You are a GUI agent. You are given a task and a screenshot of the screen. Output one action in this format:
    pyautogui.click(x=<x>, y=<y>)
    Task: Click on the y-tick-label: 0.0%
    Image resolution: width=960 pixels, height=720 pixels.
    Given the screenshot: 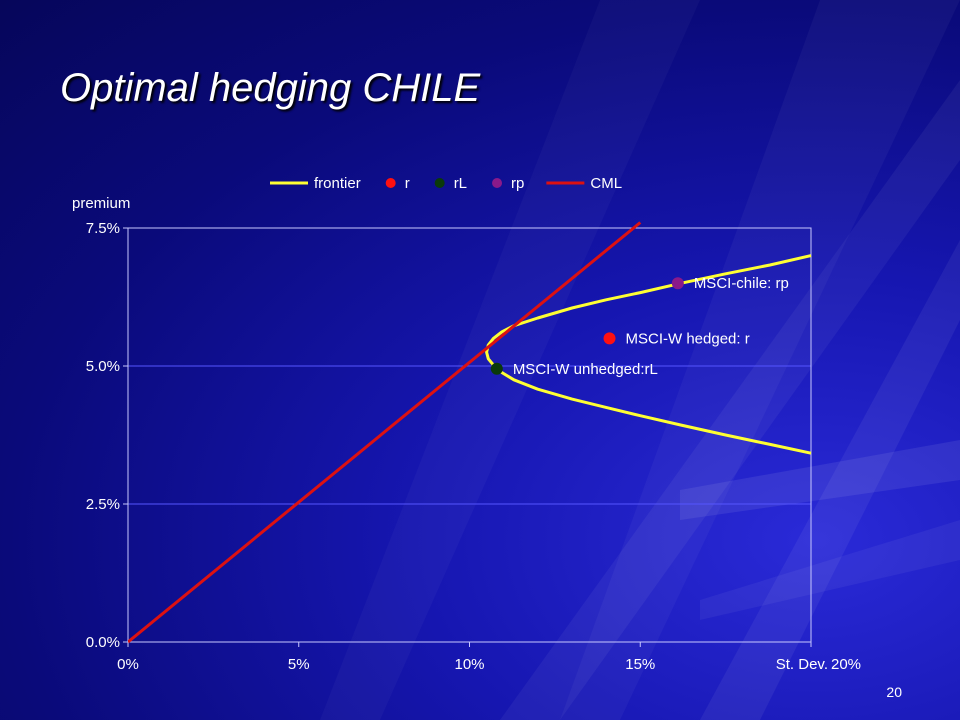 What is the action you would take?
    pyautogui.click(x=103, y=642)
    